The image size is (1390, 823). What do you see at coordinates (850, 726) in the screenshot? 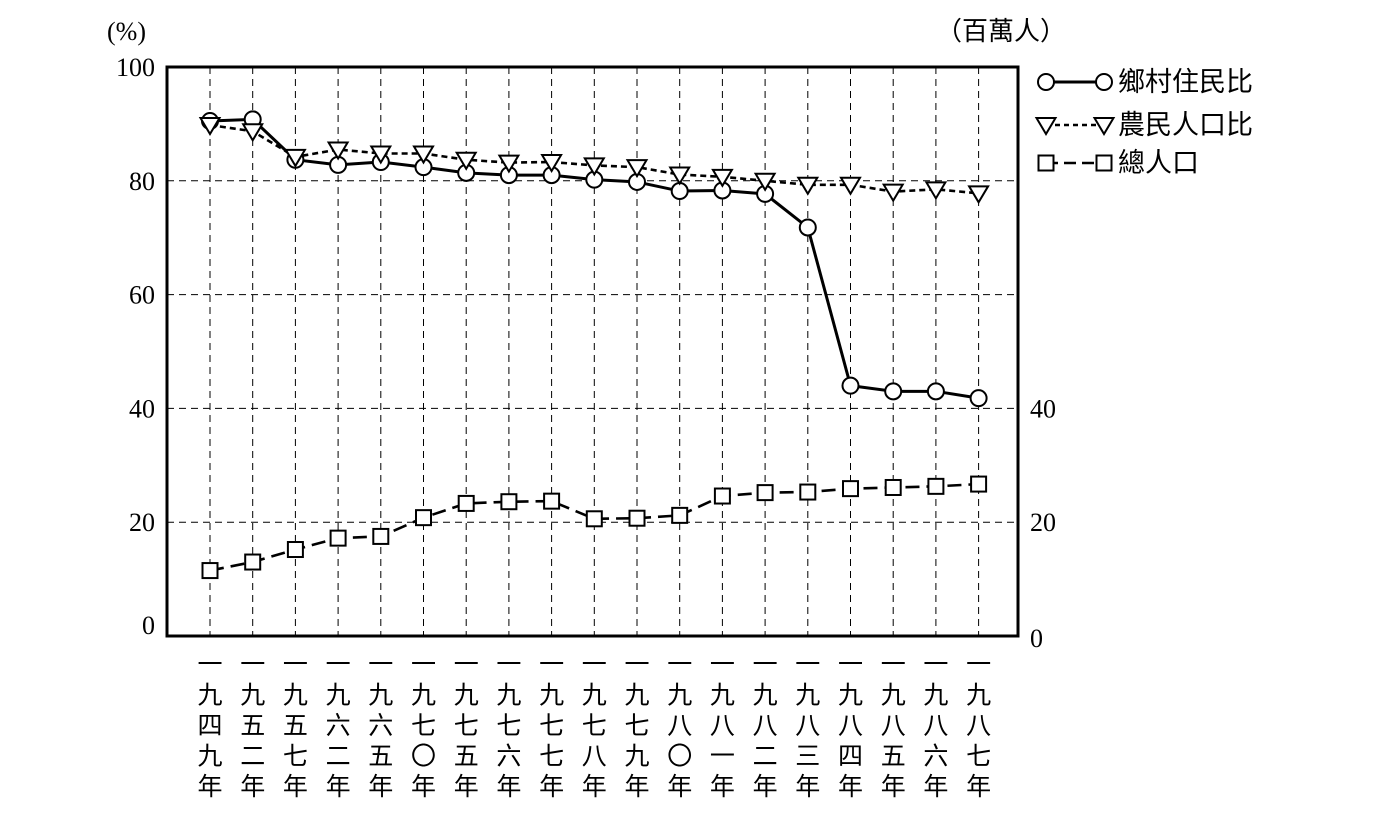
I see `x-tick-label: 一九八四年` at bounding box center [850, 726].